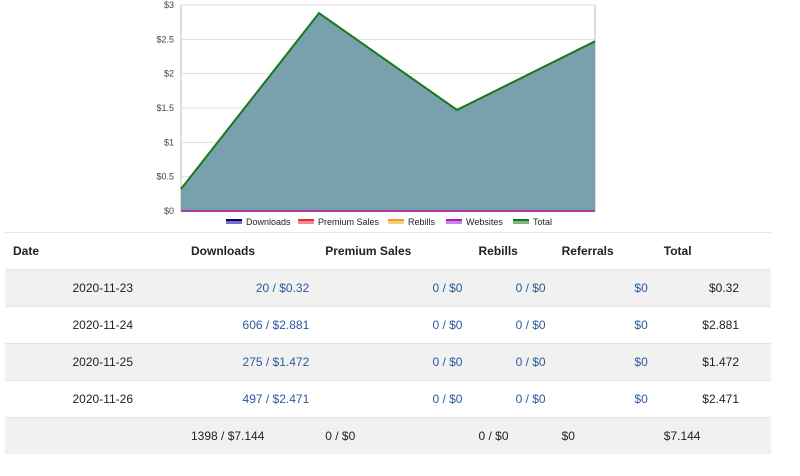  What do you see at coordinates (604, 251) in the screenshot?
I see `header-referrals: Referrals` at bounding box center [604, 251].